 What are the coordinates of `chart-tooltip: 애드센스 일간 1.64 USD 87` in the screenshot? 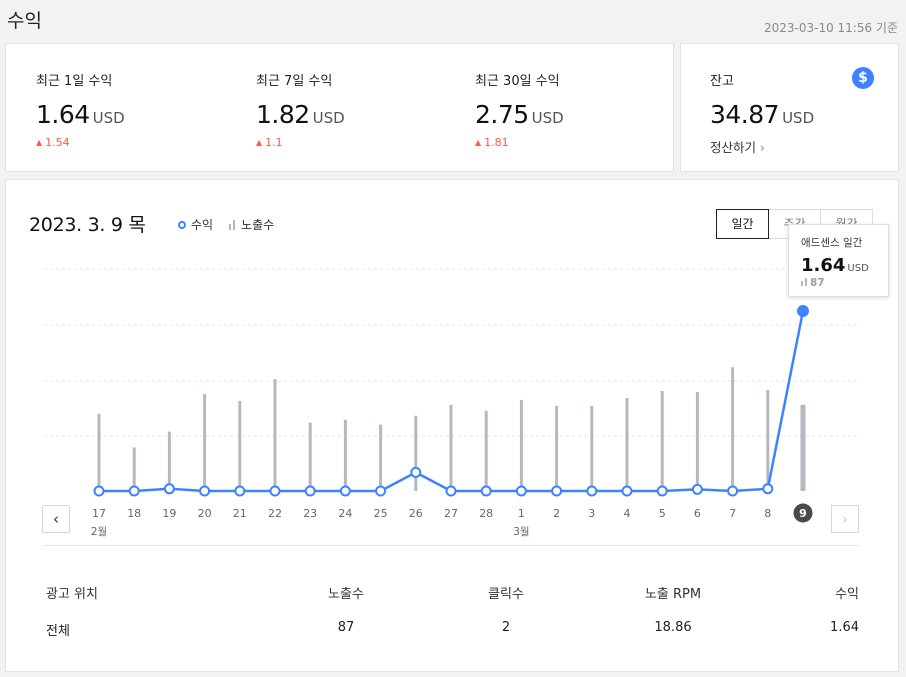 It's located at (838, 260).